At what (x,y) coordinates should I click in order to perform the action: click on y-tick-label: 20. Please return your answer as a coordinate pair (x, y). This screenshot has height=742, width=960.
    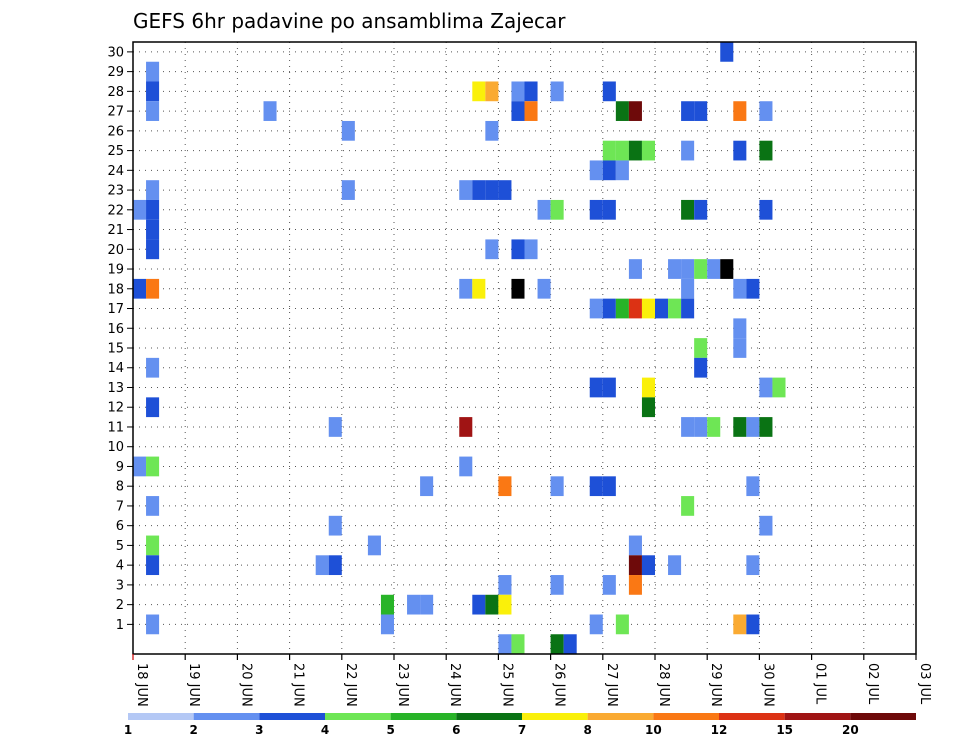
    Looking at the image, I should click on (115, 250).